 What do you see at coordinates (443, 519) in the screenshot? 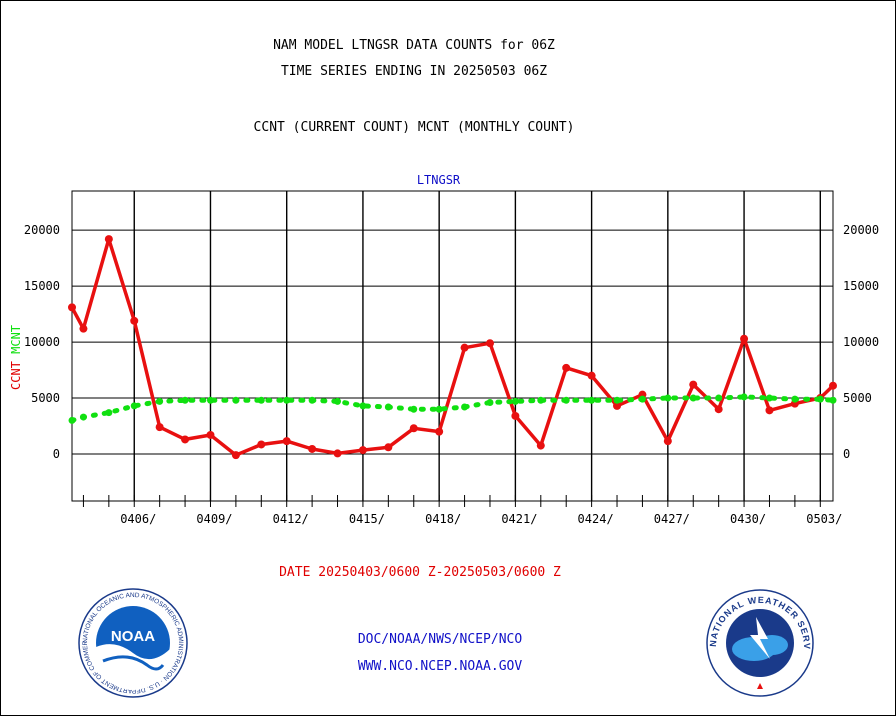
I see `x-tick-label: 0418/` at bounding box center [443, 519].